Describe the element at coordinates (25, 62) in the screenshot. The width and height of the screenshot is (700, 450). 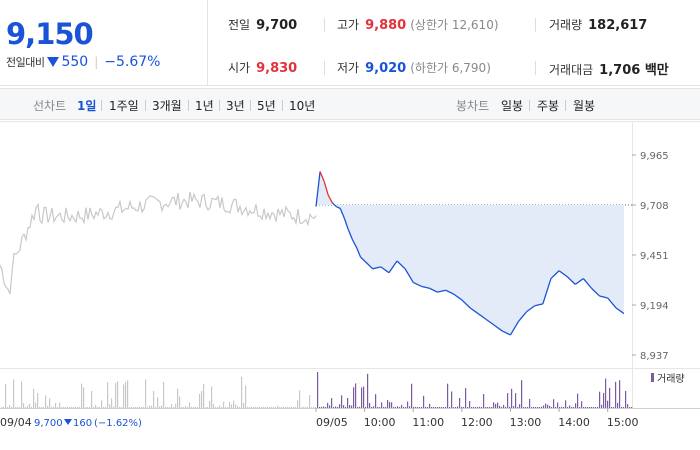
I see `change-label: 전일대비` at that location.